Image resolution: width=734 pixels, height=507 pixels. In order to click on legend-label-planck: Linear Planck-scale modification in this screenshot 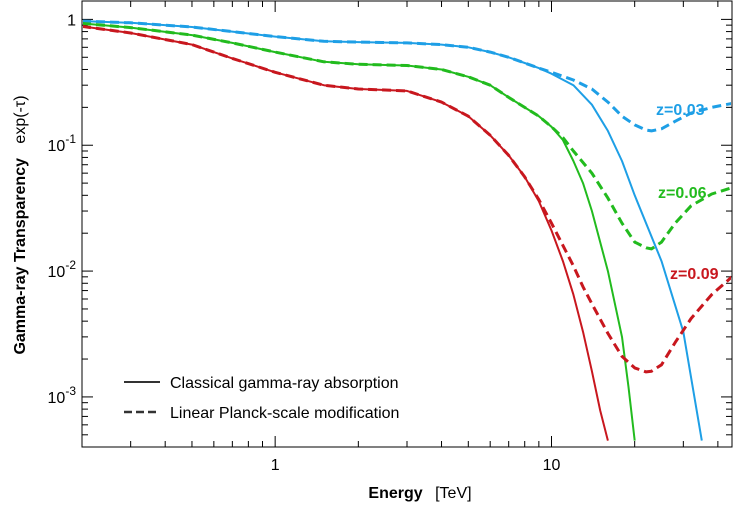, I will do `click(284, 413)`.